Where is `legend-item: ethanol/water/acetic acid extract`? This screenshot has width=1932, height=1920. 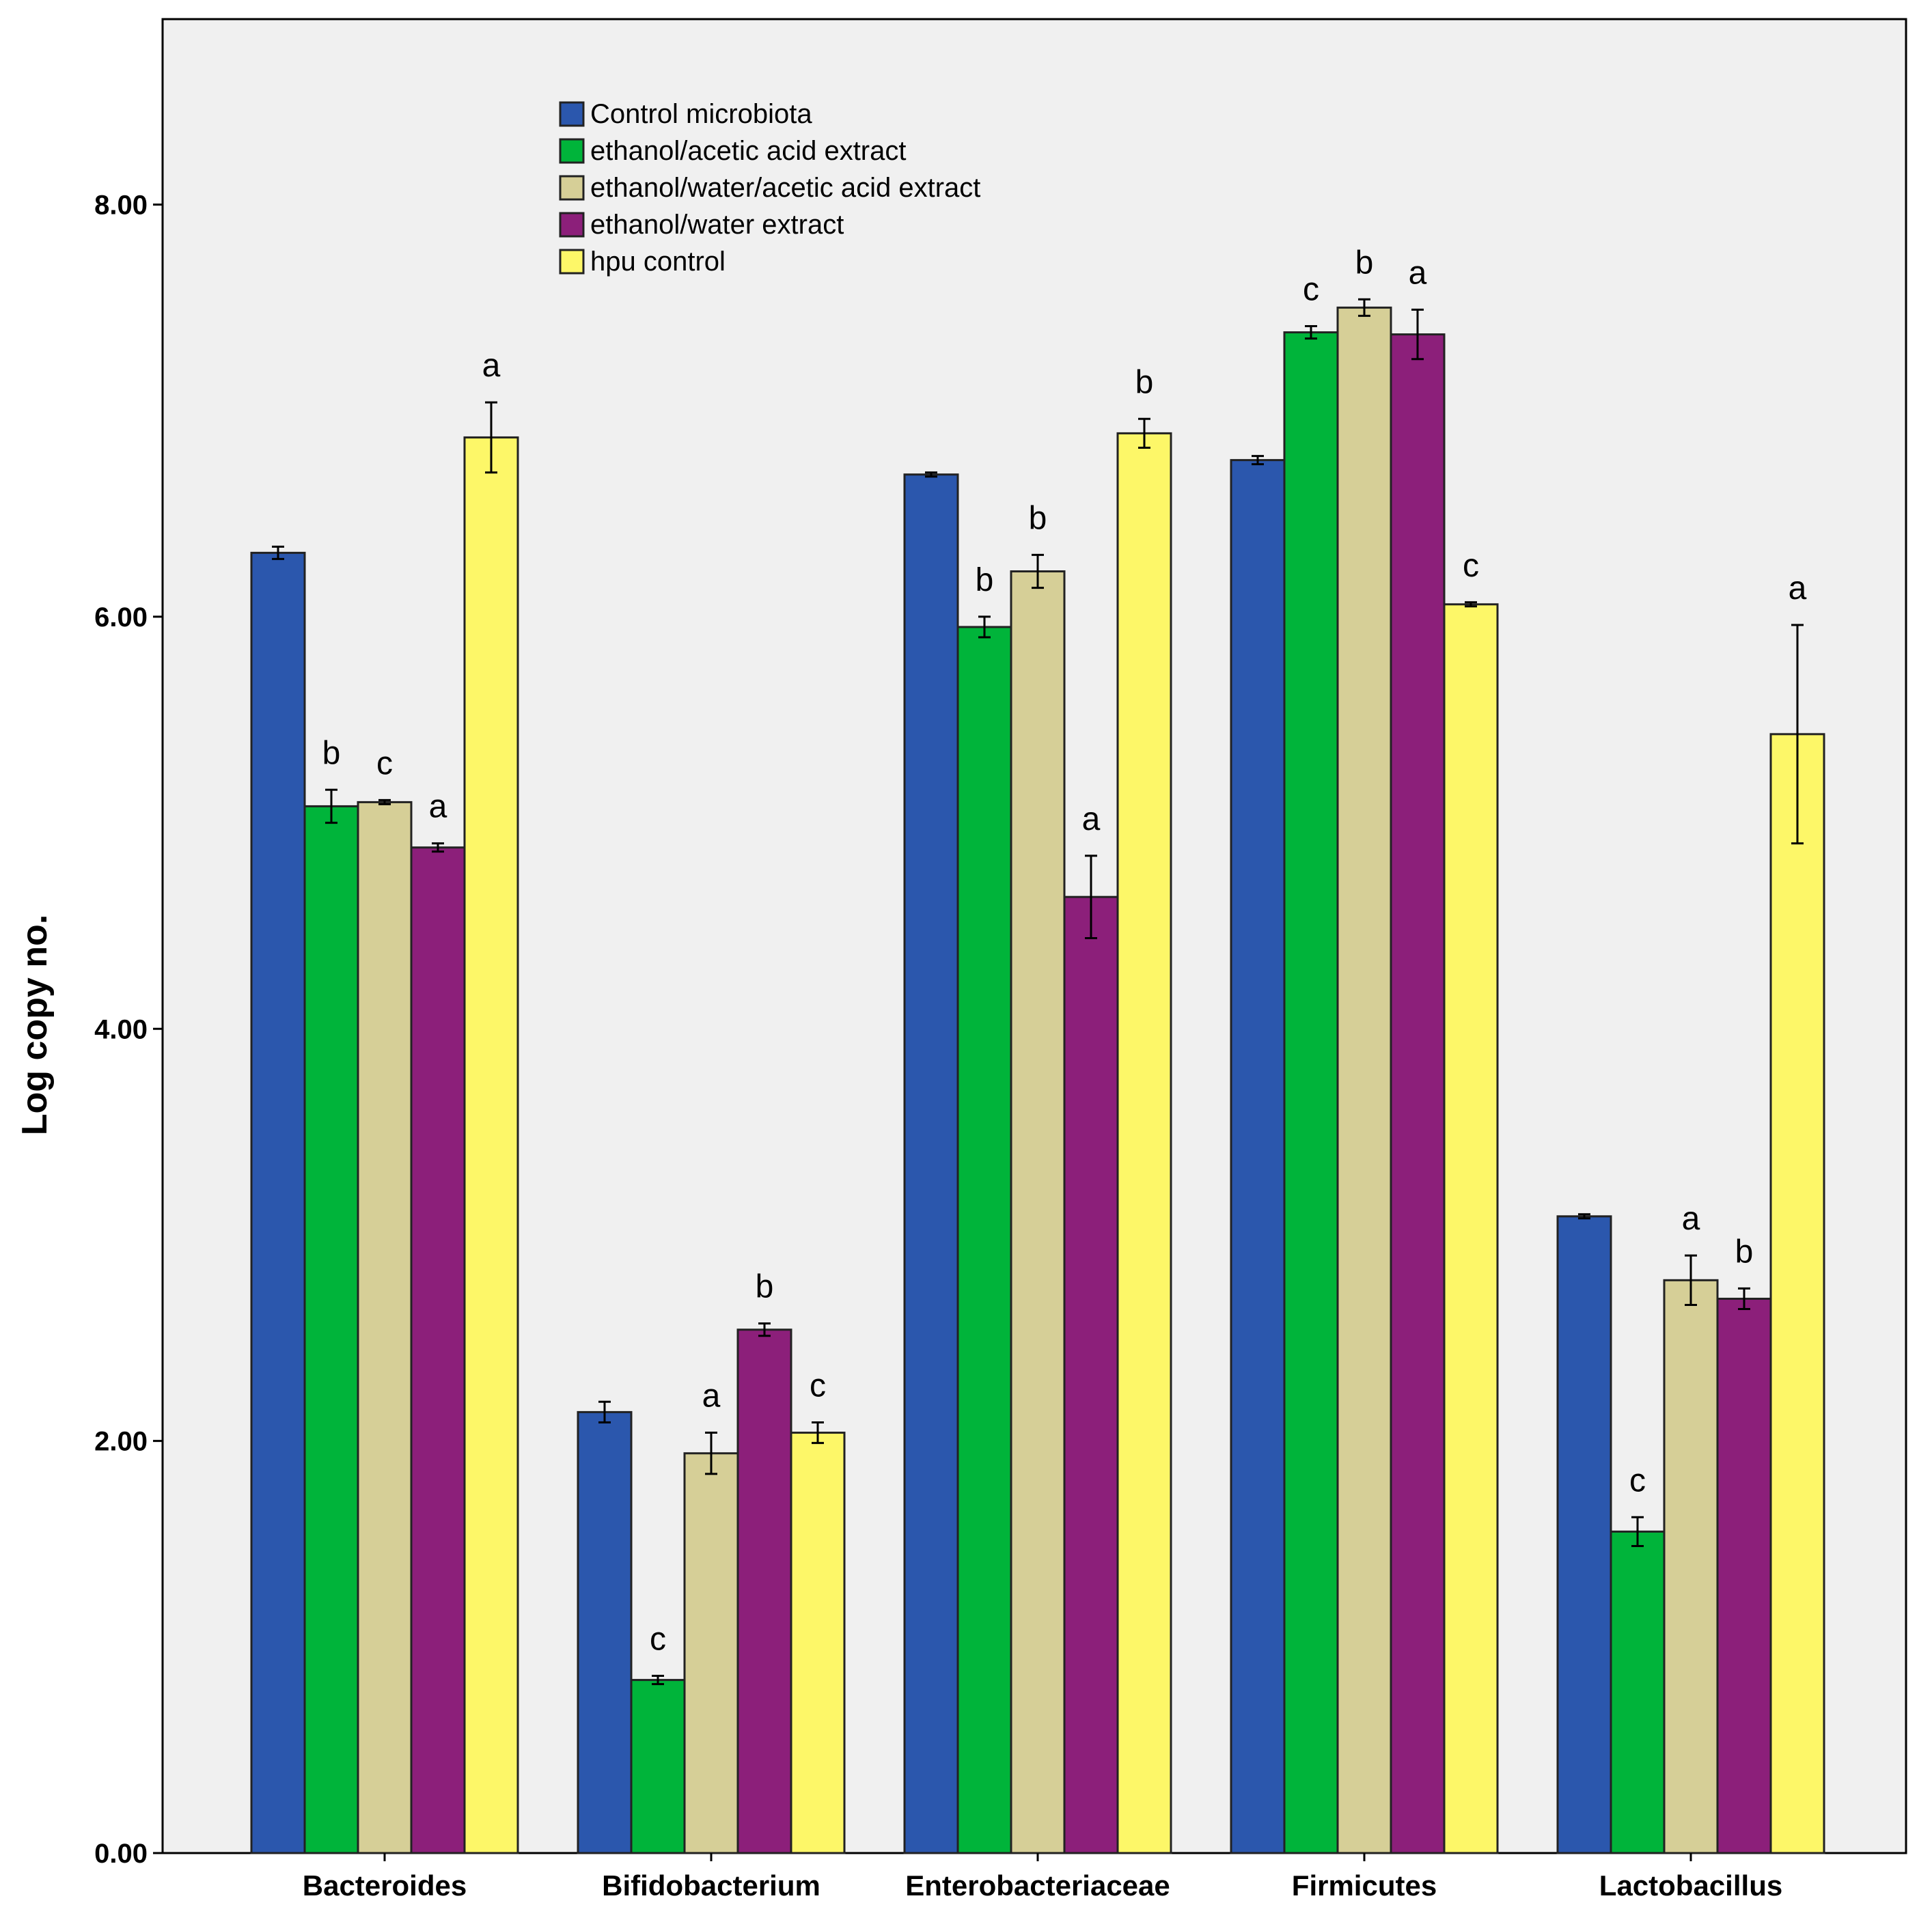
legend-item: ethanol/water/acetic acid extract is located at coordinates (769, 188).